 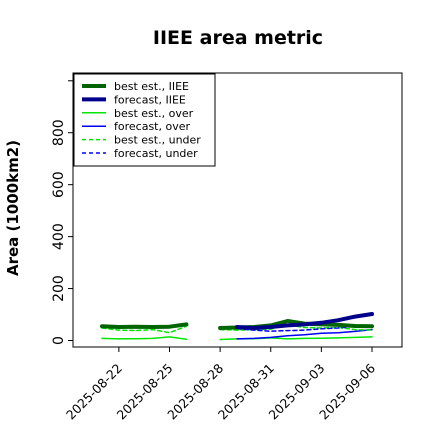 I want to click on y-tick-label: 800, so click(x=59, y=132).